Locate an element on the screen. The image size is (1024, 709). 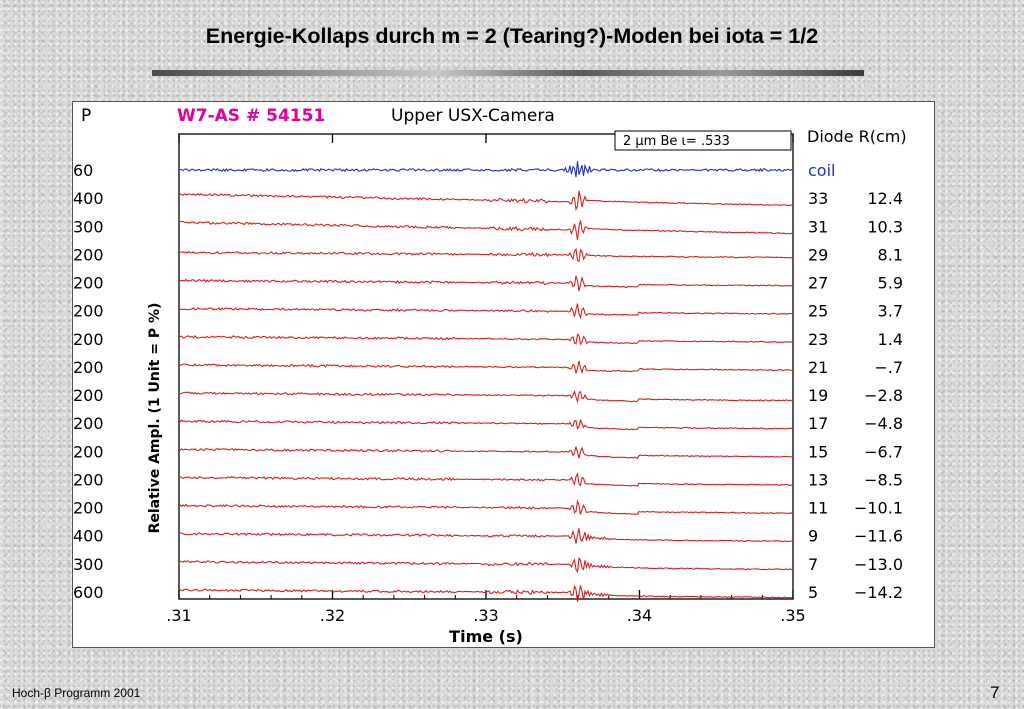
diode-number: 17 is located at coordinates (818, 423).